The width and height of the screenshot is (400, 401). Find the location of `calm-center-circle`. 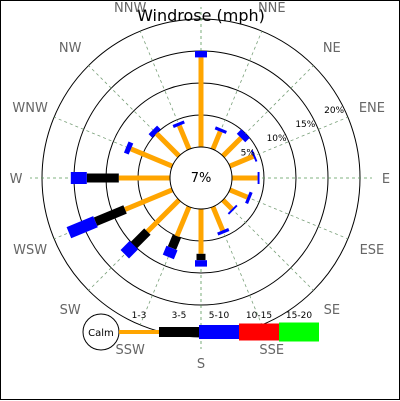

calm-center-circle is located at coordinates (201, 178).